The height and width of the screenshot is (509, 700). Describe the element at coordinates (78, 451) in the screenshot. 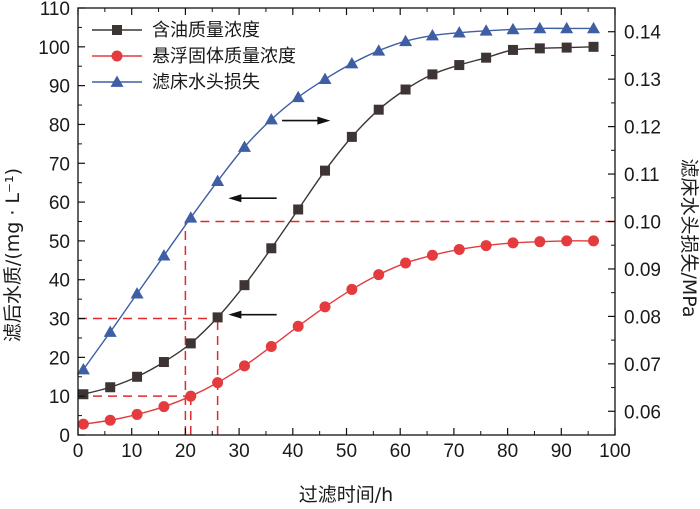

I see `x-tick-label: 0` at that location.